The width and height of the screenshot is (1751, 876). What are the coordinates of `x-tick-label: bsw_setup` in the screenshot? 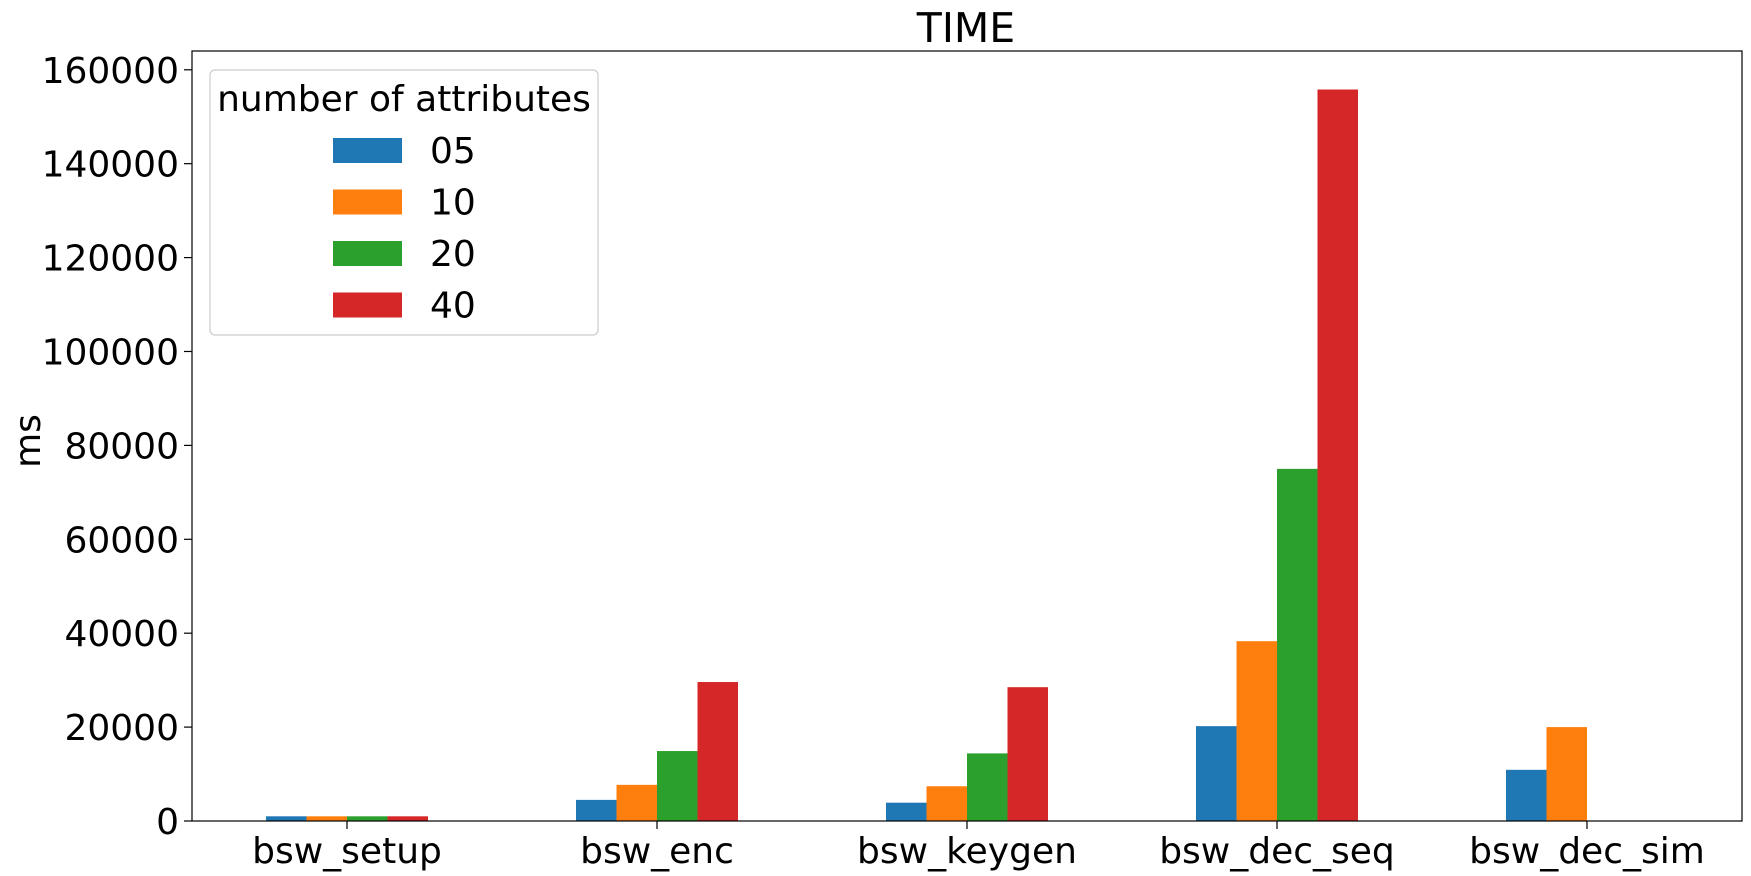 It's located at (347, 851).